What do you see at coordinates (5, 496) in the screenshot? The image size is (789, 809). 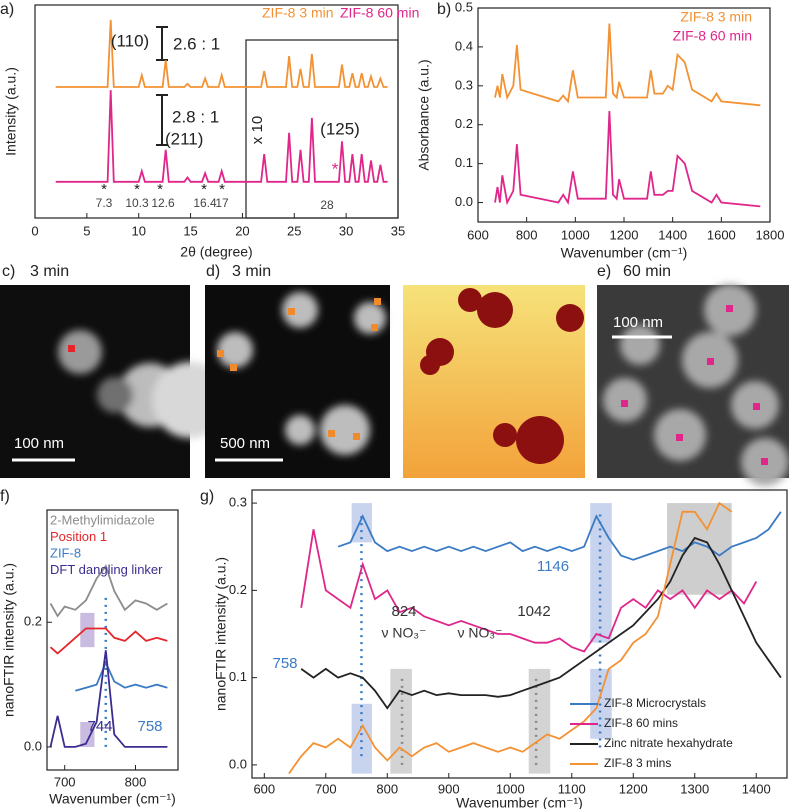 I see `panel-label: f)` at bounding box center [5, 496].